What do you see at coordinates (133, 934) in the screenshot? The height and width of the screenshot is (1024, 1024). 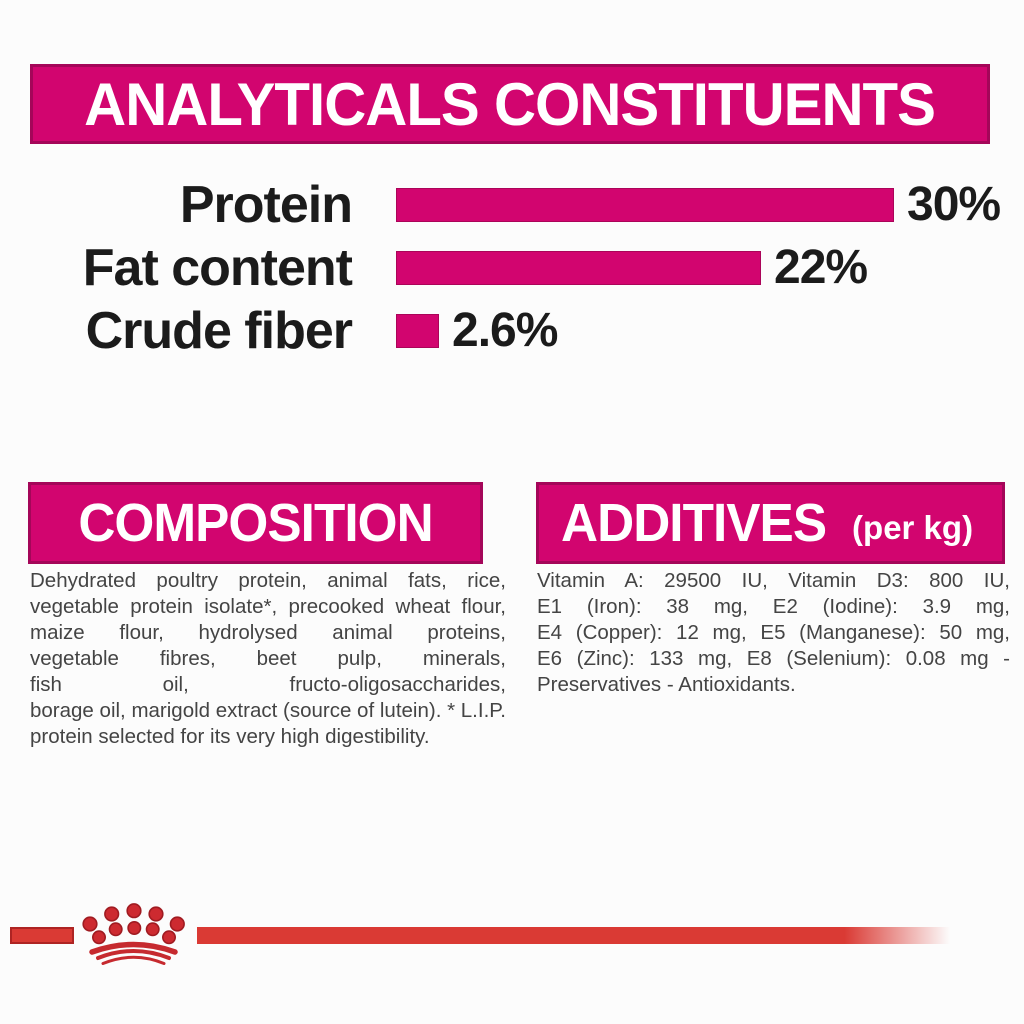 I see `royal-canin-crown-icon` at bounding box center [133, 934].